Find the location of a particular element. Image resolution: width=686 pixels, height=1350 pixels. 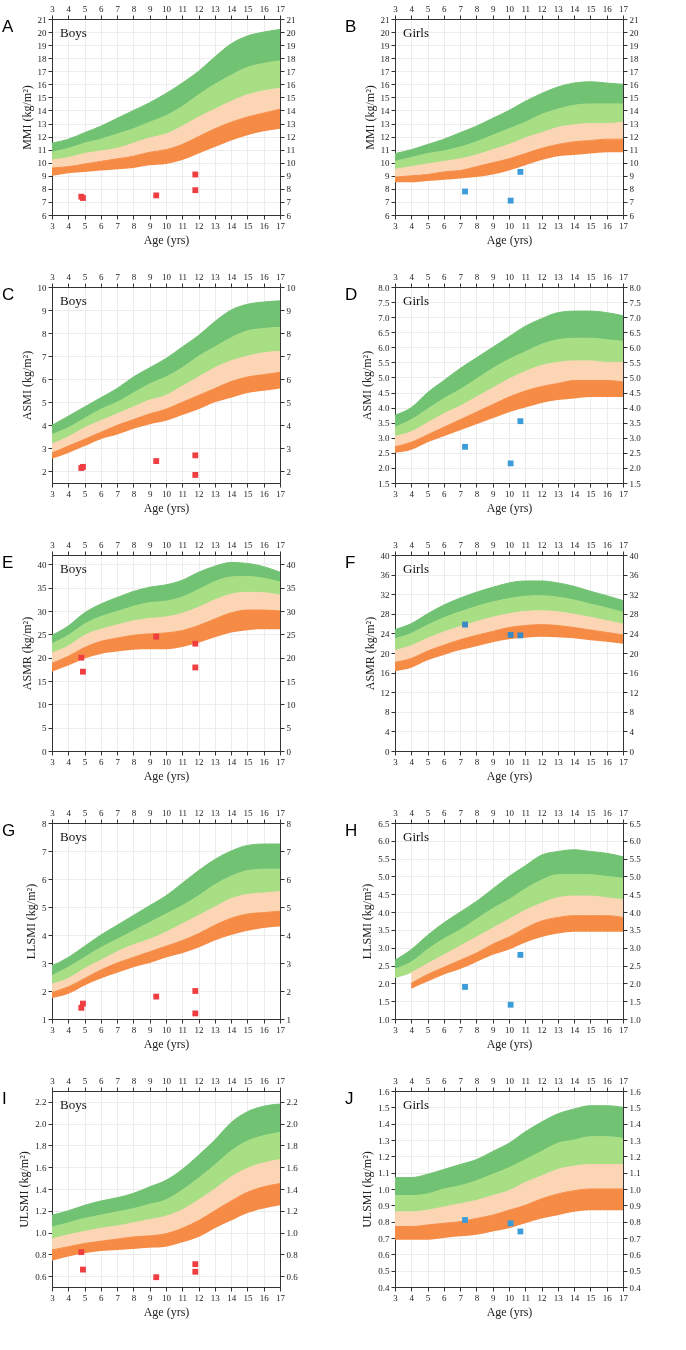

x-tick-label: 13 is located at coordinates (558, 493).